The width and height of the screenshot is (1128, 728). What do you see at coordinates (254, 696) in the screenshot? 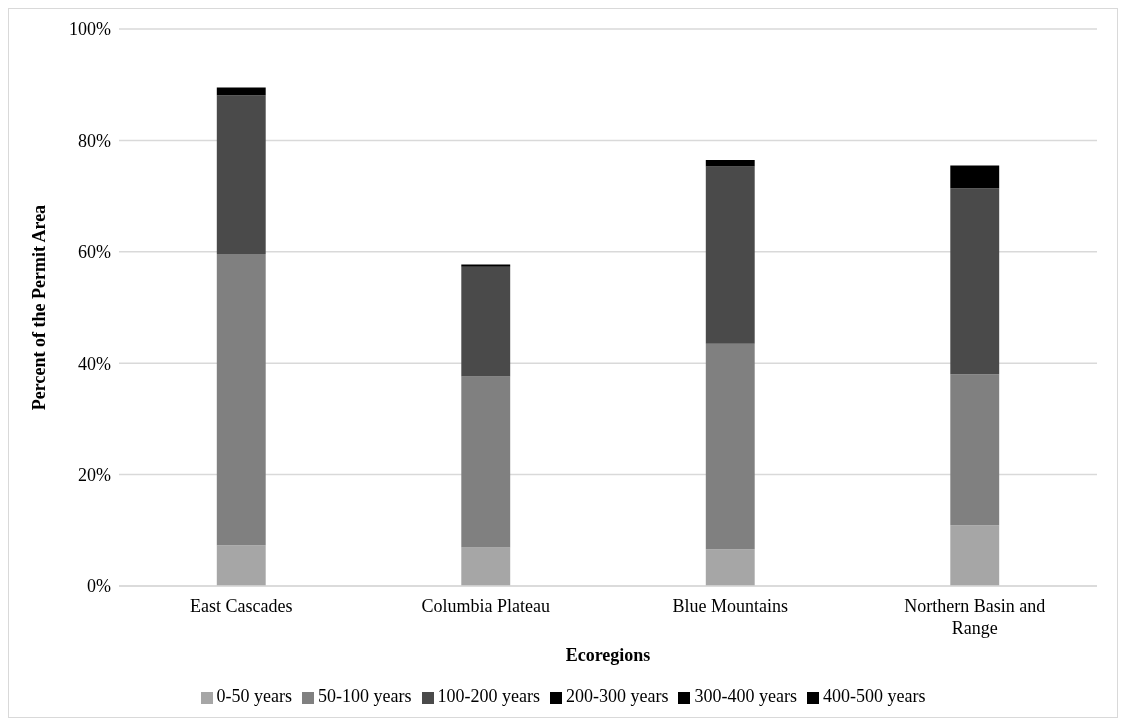
I see `legend-label: 0-50 years` at bounding box center [254, 696].